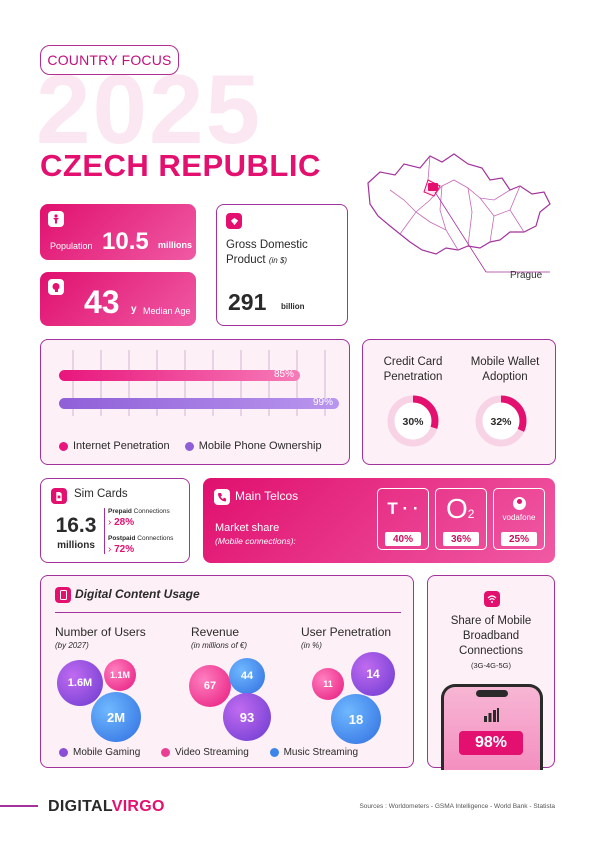 Image resolution: width=595 pixels, height=842 pixels. I want to click on median-age-card: 43 y Median Age, so click(118, 299).